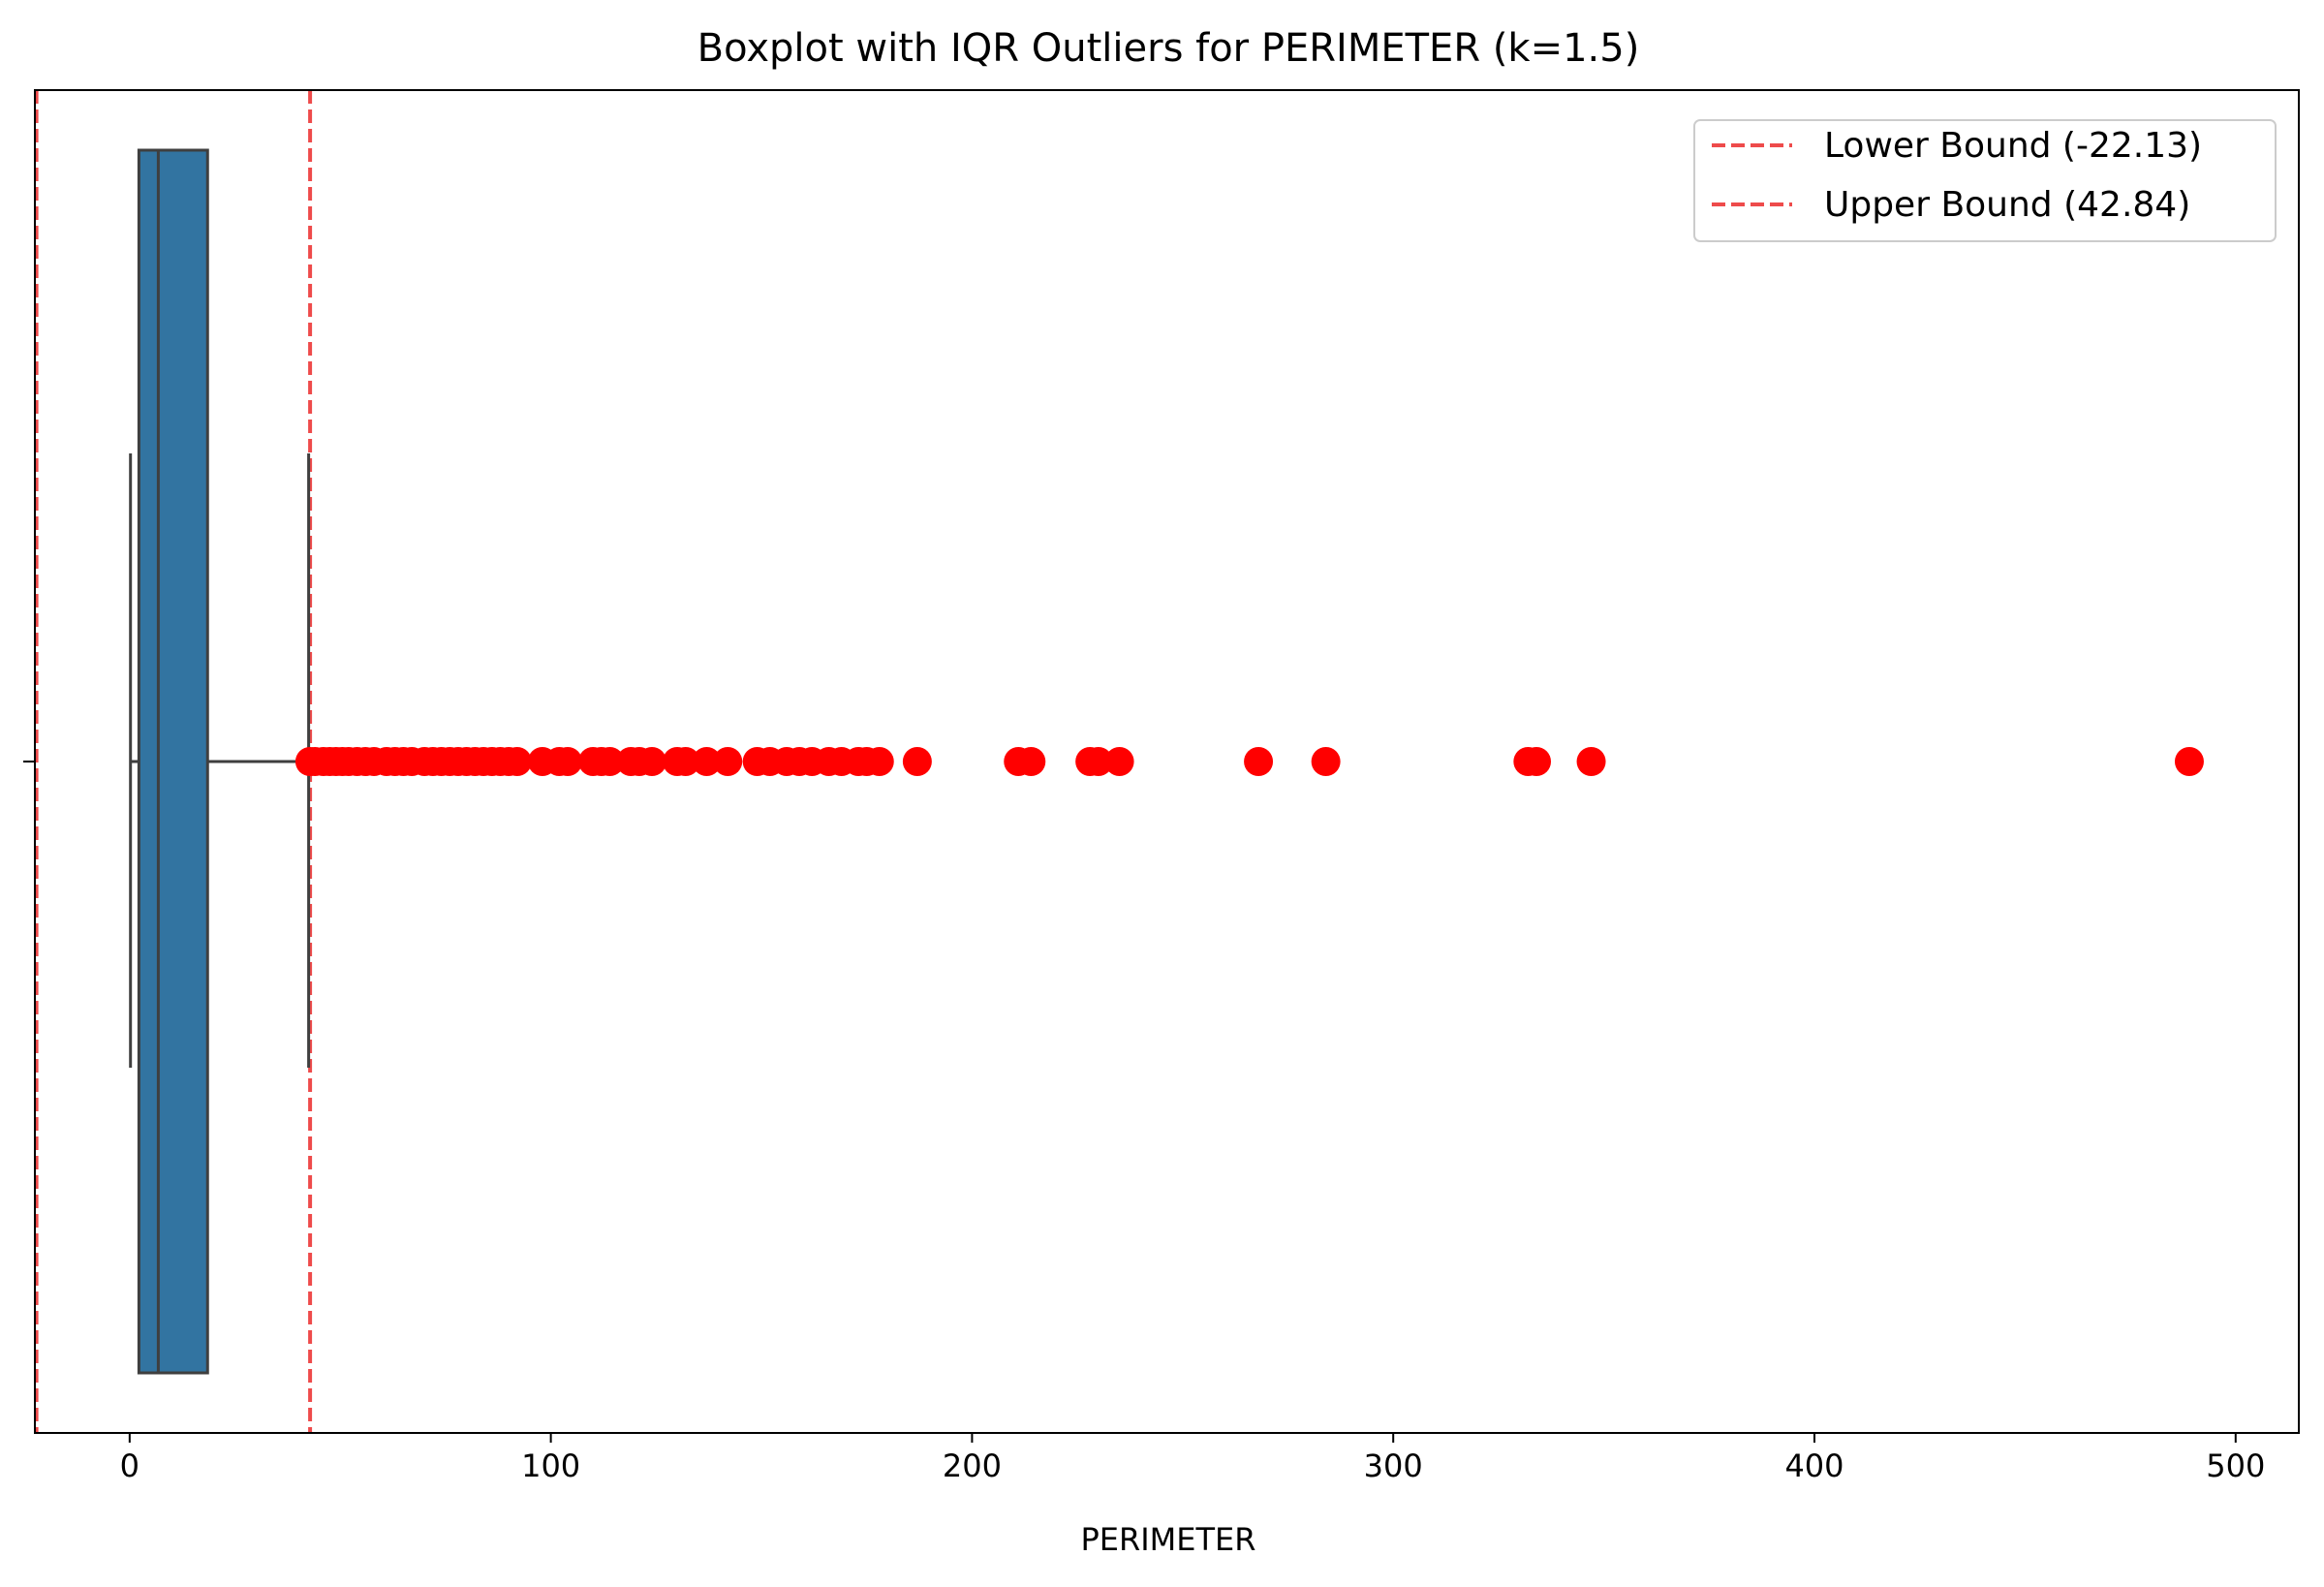  What do you see at coordinates (2235, 1466) in the screenshot?
I see `x-tick-label-5: 500` at bounding box center [2235, 1466].